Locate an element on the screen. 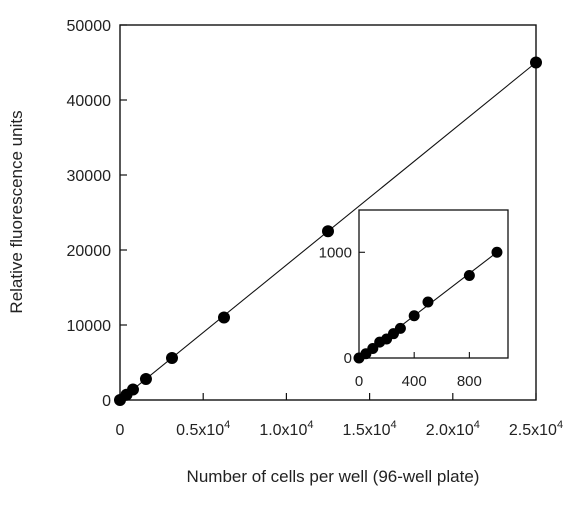 The image size is (586, 508). x-tick-label: 2.5x10⁴ is located at coordinates (536, 429).